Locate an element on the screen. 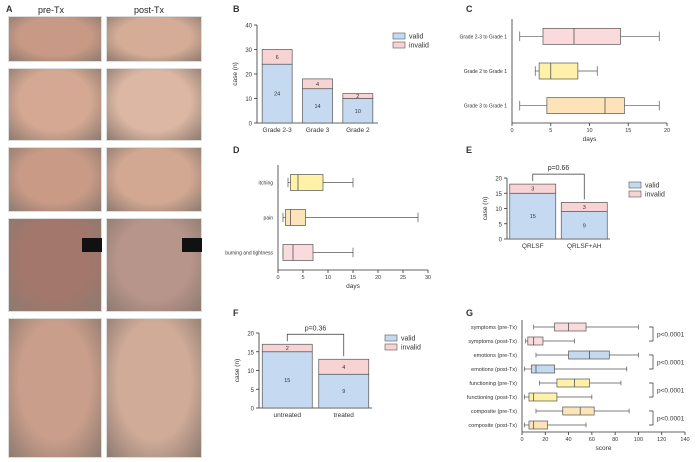  panel-label-e: E is located at coordinates (469, 150).